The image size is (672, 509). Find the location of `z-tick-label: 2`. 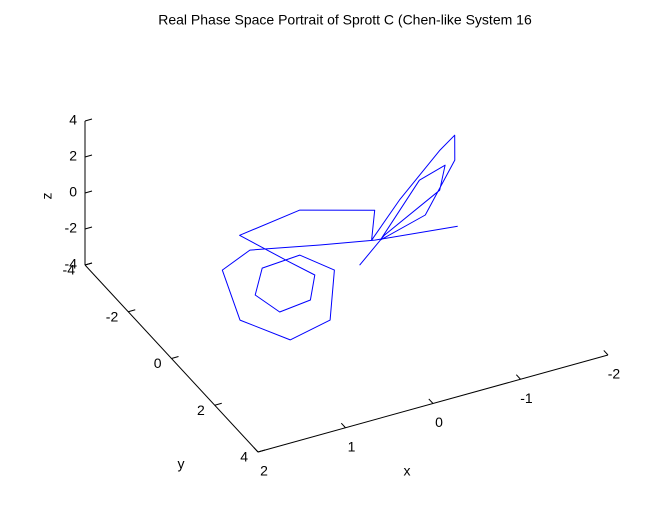

z-tick-label: 2 is located at coordinates (73, 156).